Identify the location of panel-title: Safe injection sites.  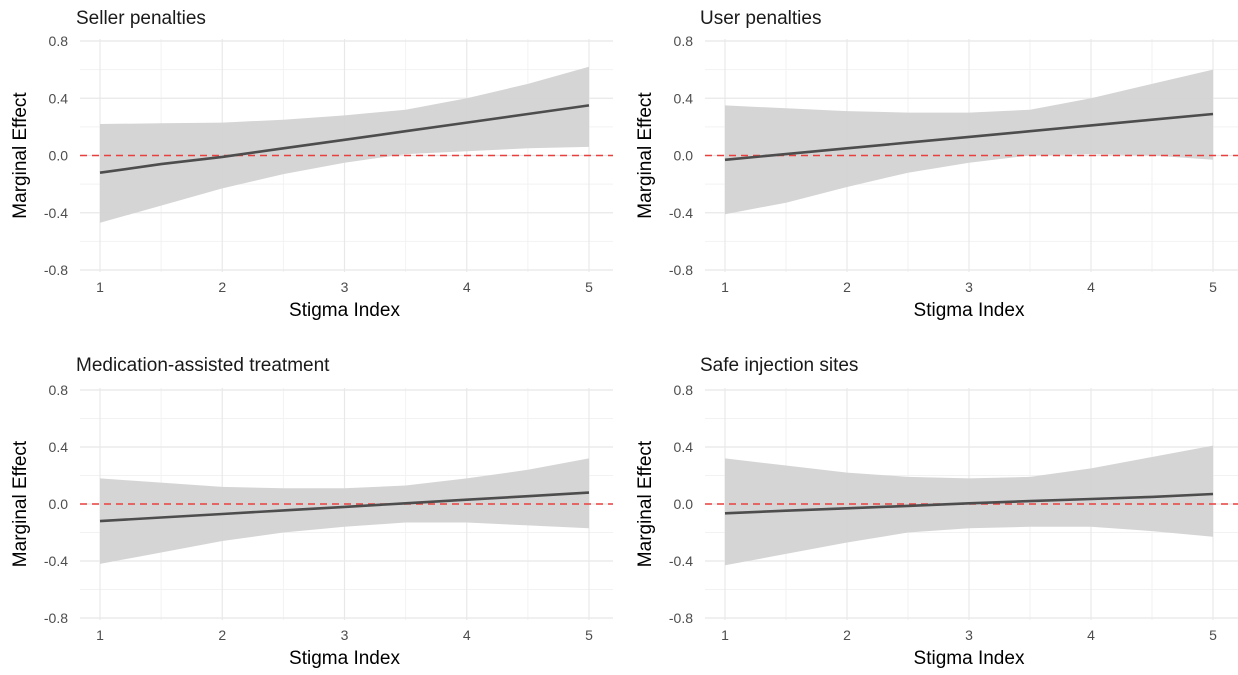
(779, 365).